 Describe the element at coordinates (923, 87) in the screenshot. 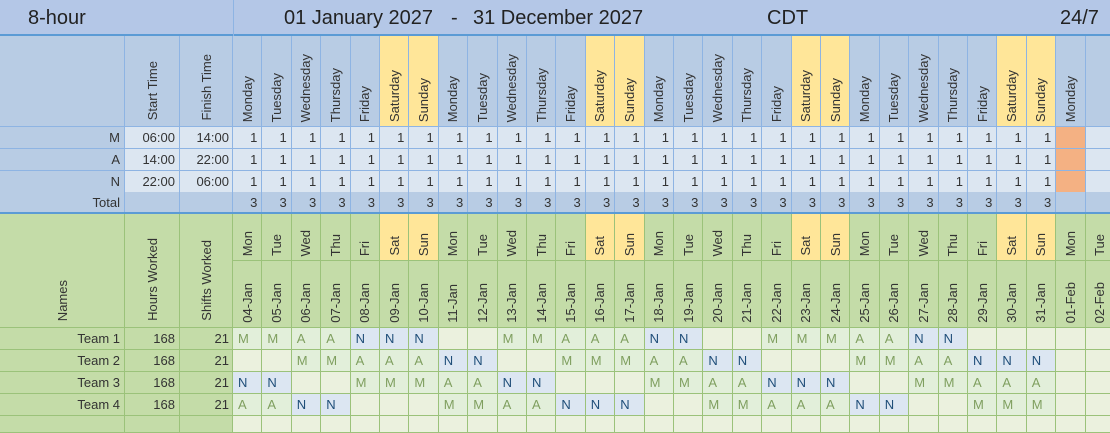

I see `day-header-text: Wednesday` at that location.